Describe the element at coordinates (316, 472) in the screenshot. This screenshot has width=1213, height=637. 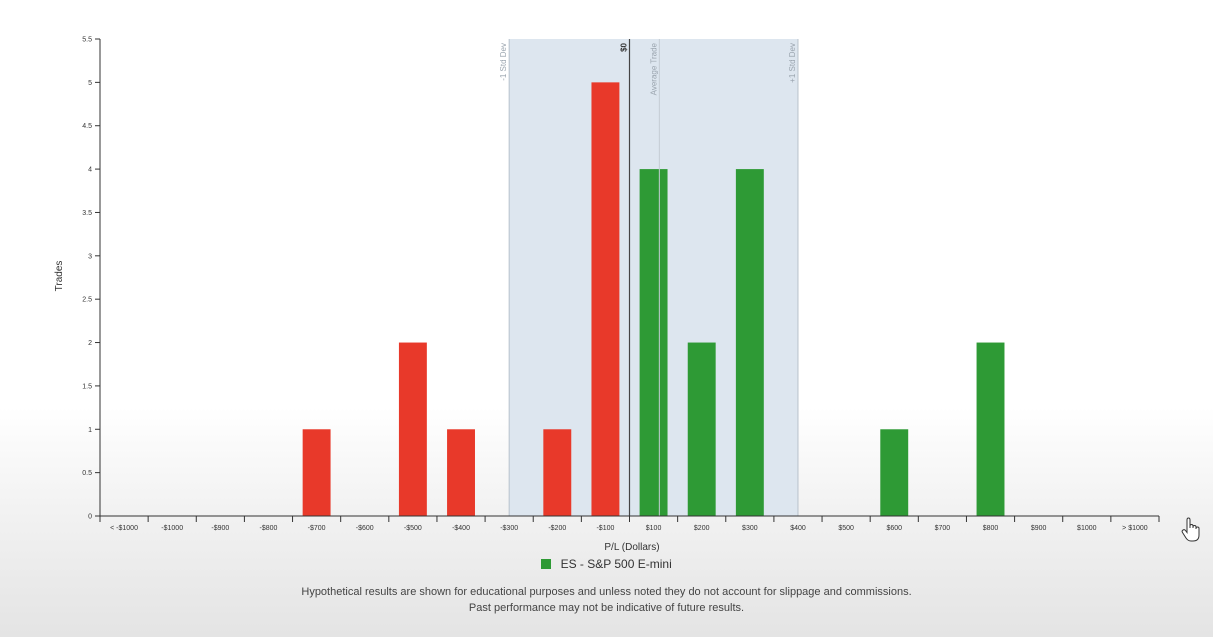
I see `bar--700` at that location.